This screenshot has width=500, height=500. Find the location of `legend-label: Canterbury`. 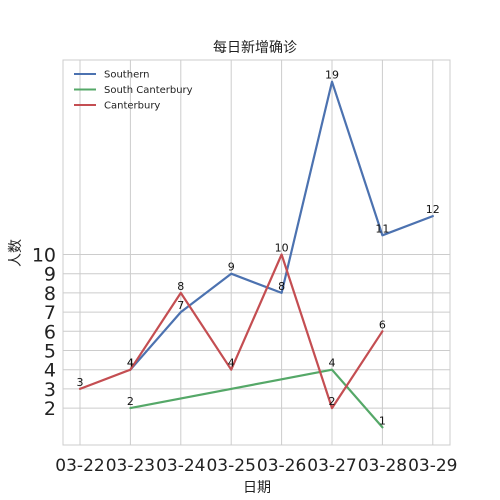

legend-label: Canterbury is located at coordinates (132, 106).